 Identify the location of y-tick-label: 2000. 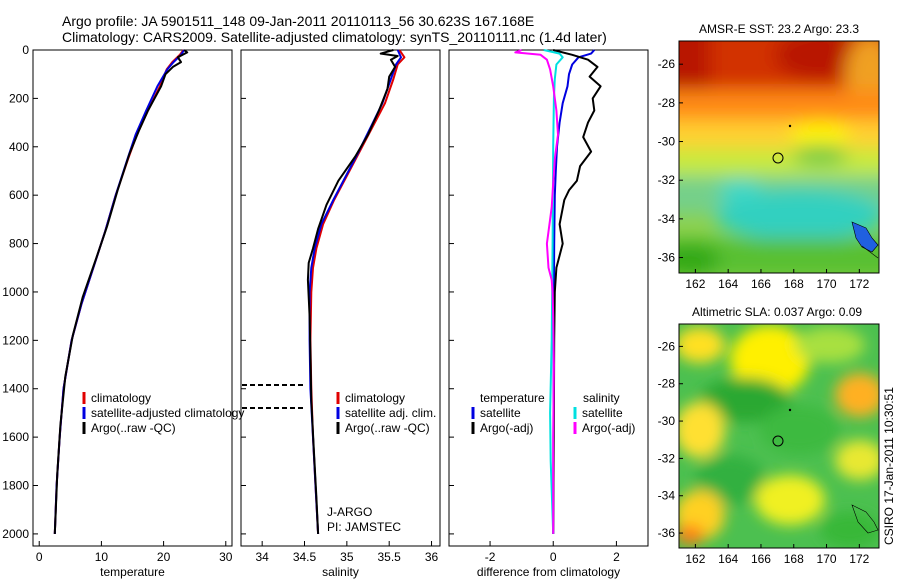
(15, 534).